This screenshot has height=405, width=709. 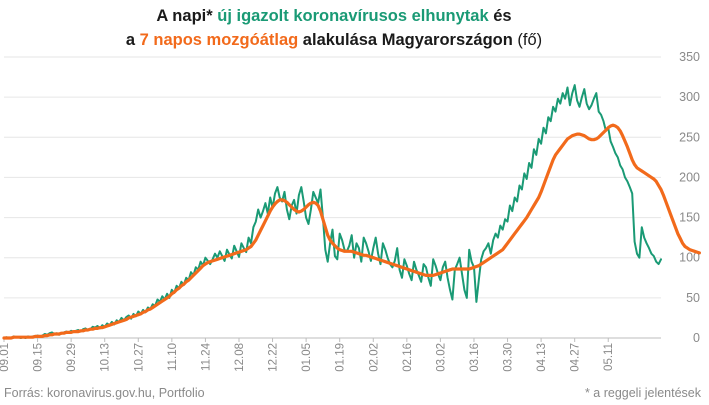 I want to click on x-tick-label: 02.02, so click(x=374, y=357).